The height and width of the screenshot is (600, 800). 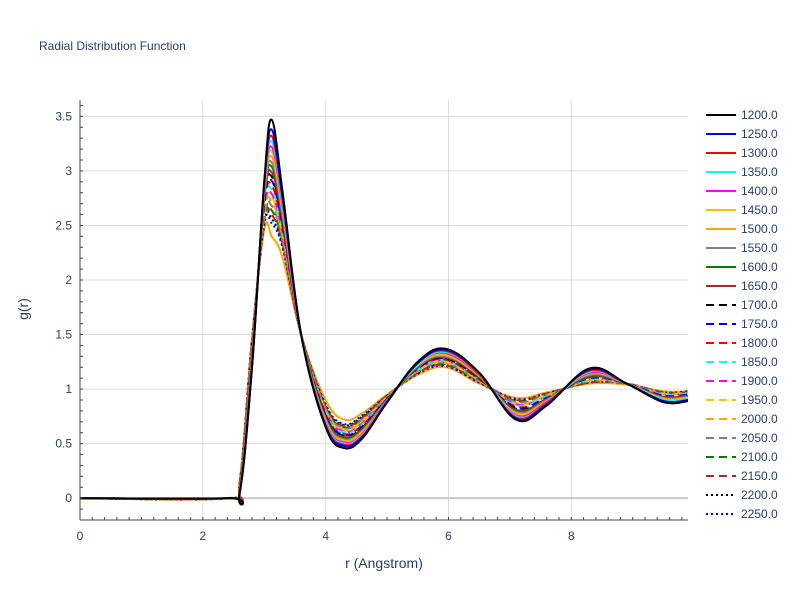 I want to click on legend-label: 1900.0, so click(x=759, y=381).